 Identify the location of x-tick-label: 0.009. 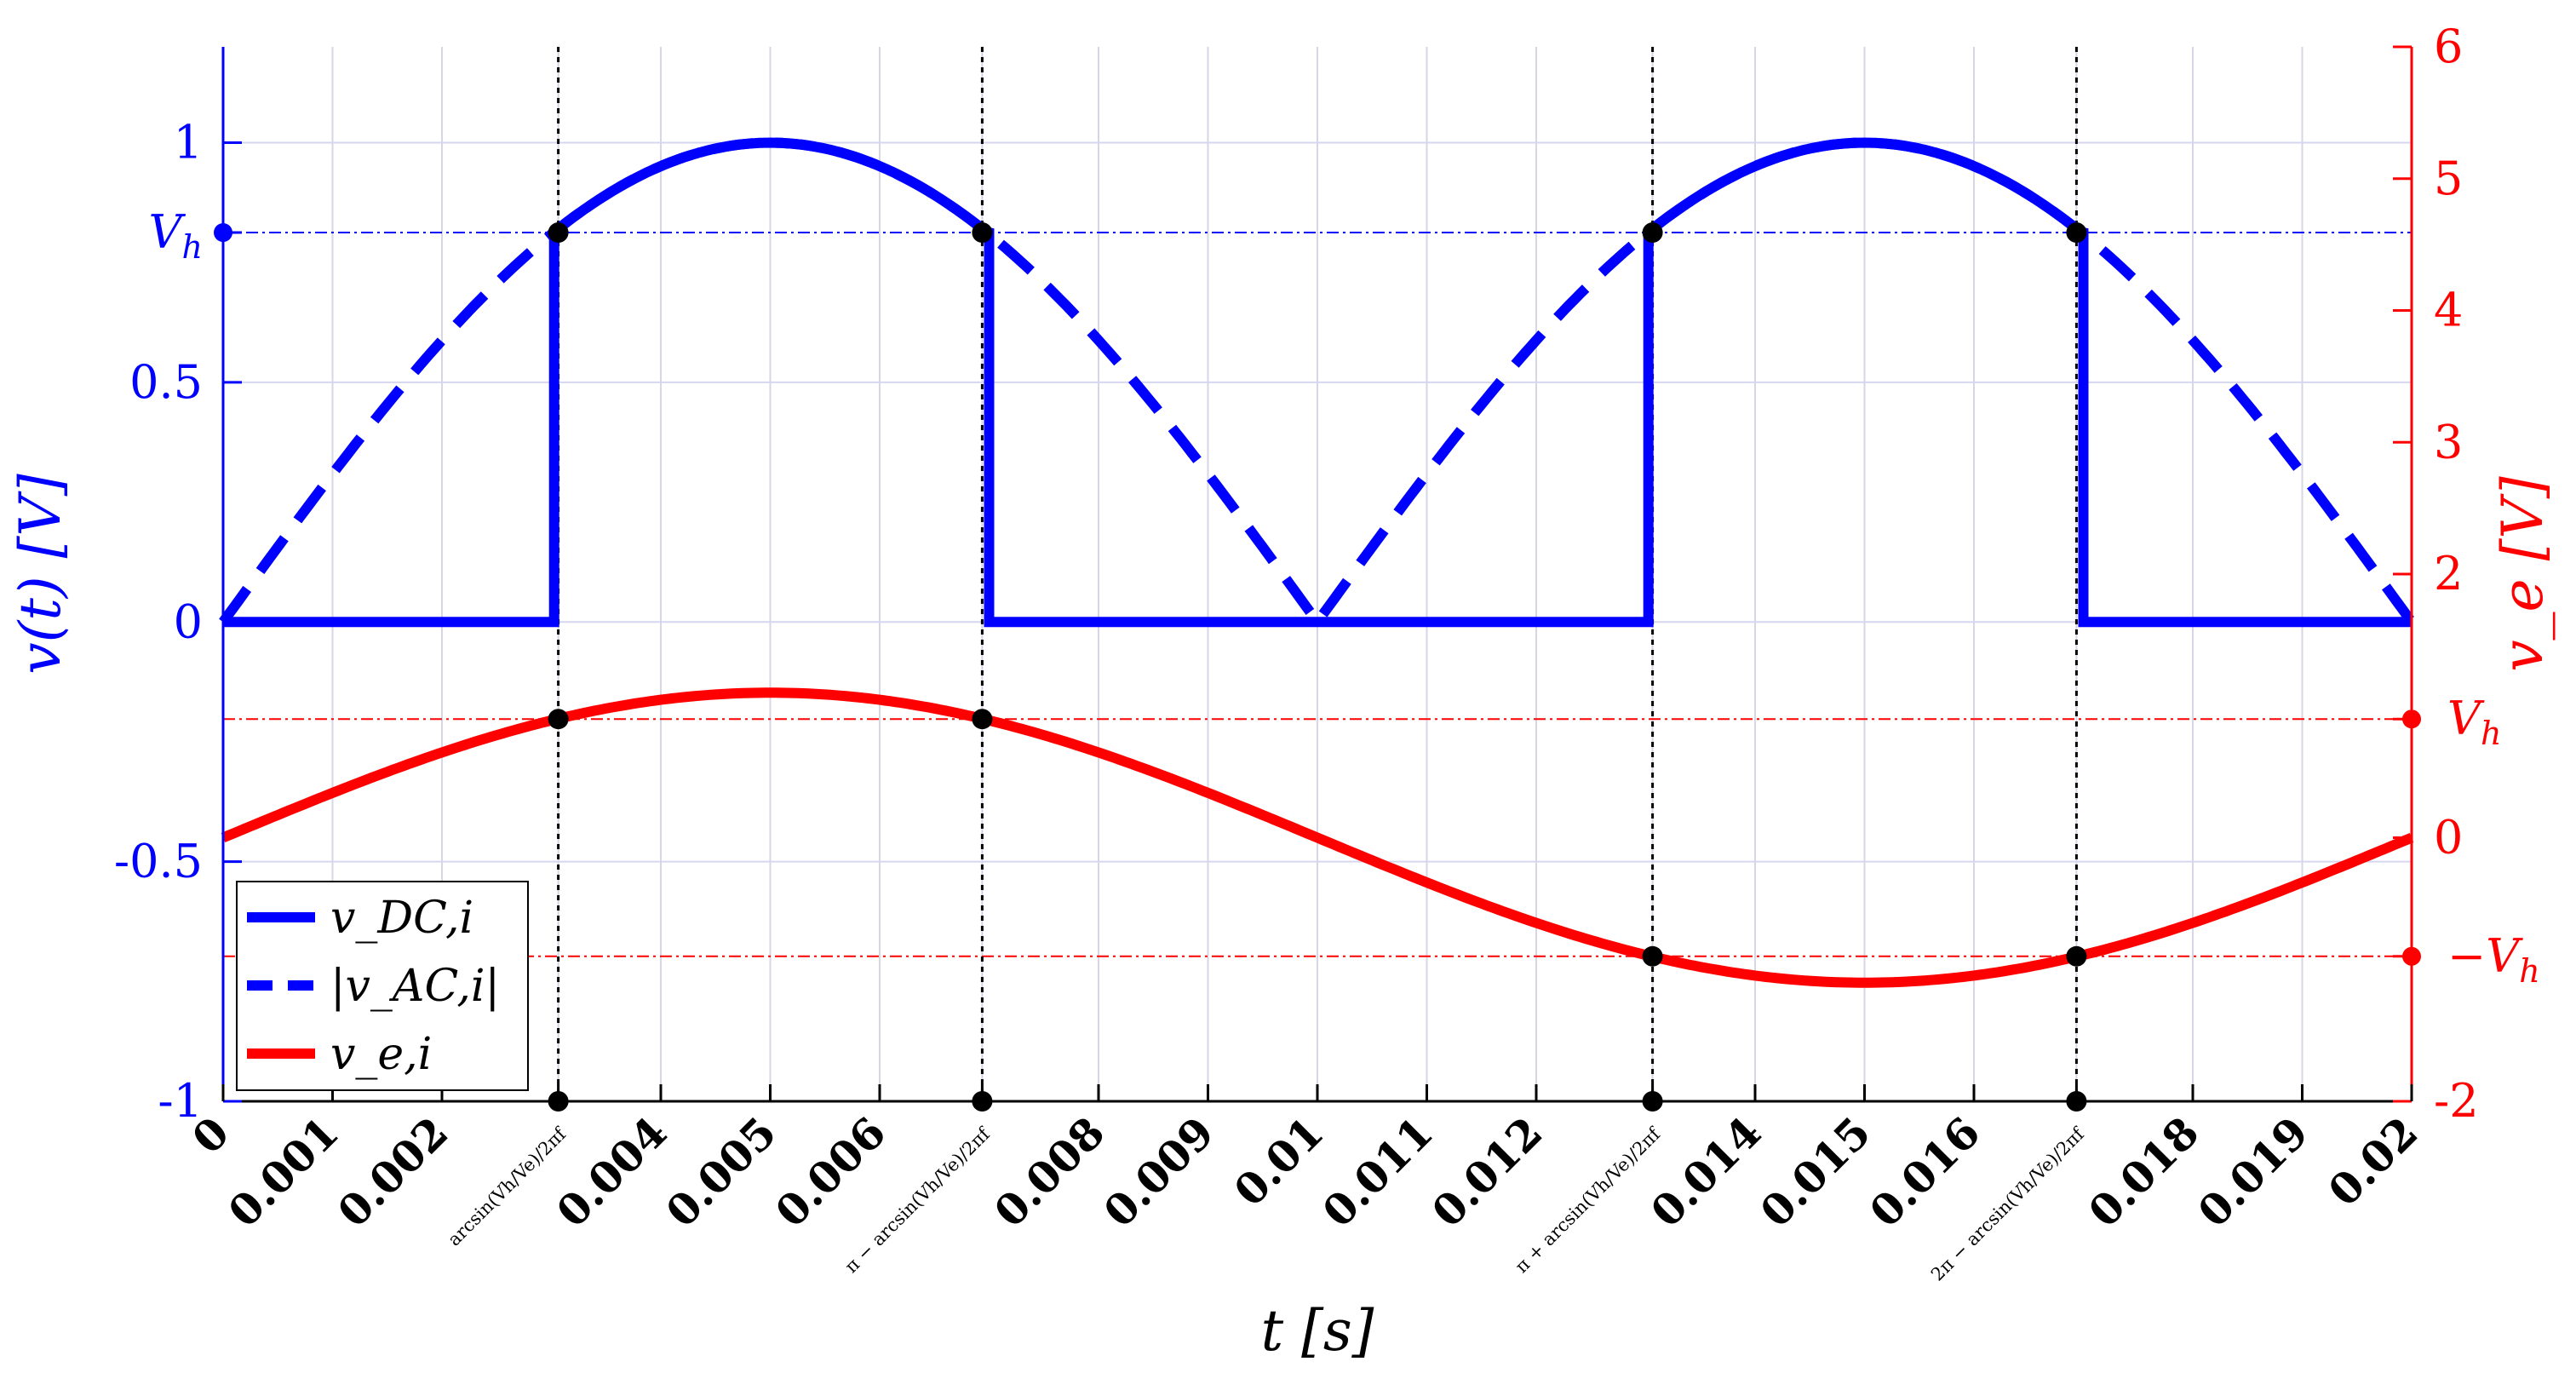
(1159, 1172).